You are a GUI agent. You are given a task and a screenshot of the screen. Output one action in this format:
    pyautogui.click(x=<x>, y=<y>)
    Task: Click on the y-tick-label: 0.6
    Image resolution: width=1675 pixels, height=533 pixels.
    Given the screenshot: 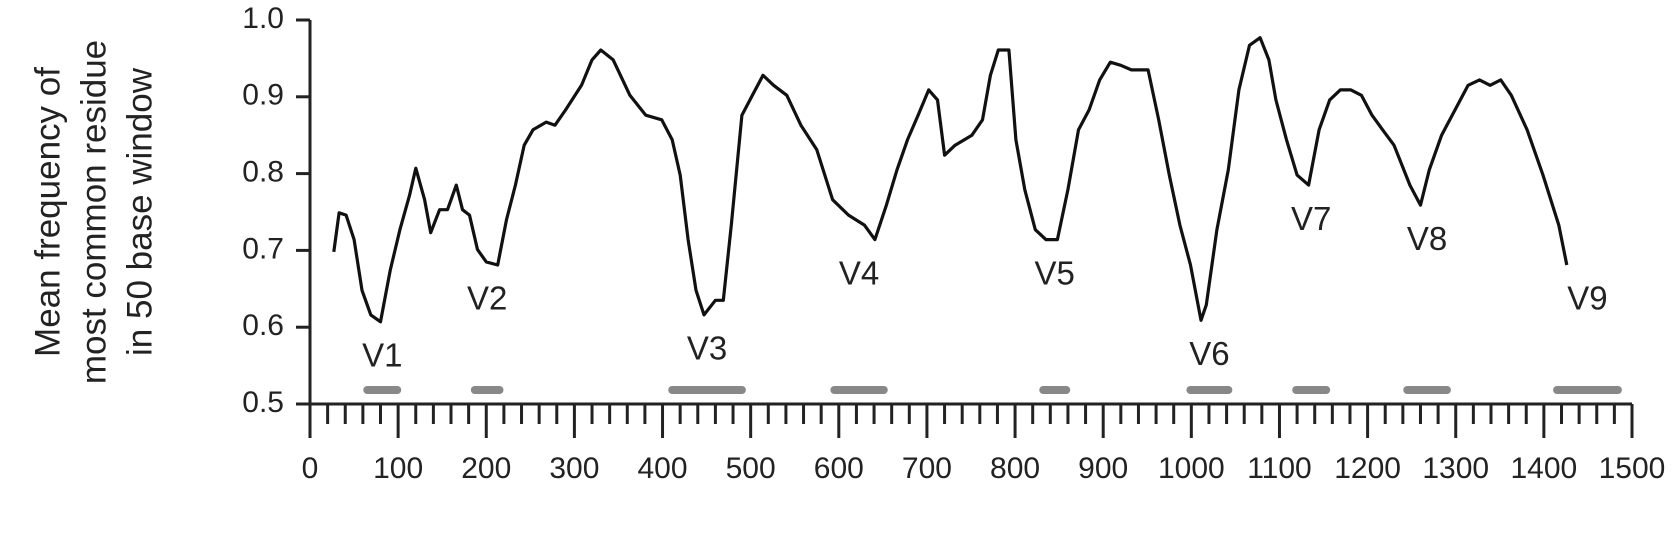 What is the action you would take?
    pyautogui.click(x=263, y=325)
    